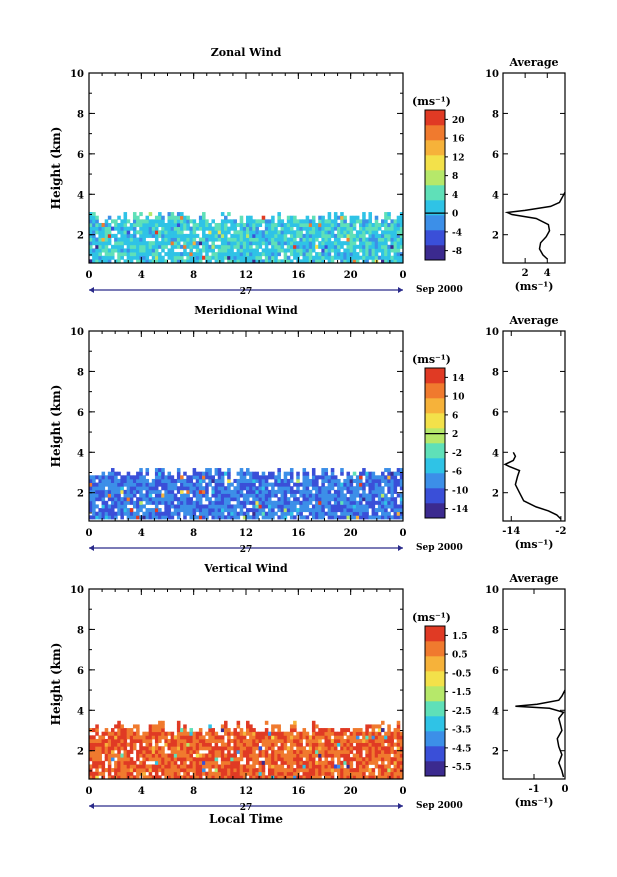  Describe the element at coordinates (400, 806) in the screenshot. I see `day-bar-arrow` at that location.